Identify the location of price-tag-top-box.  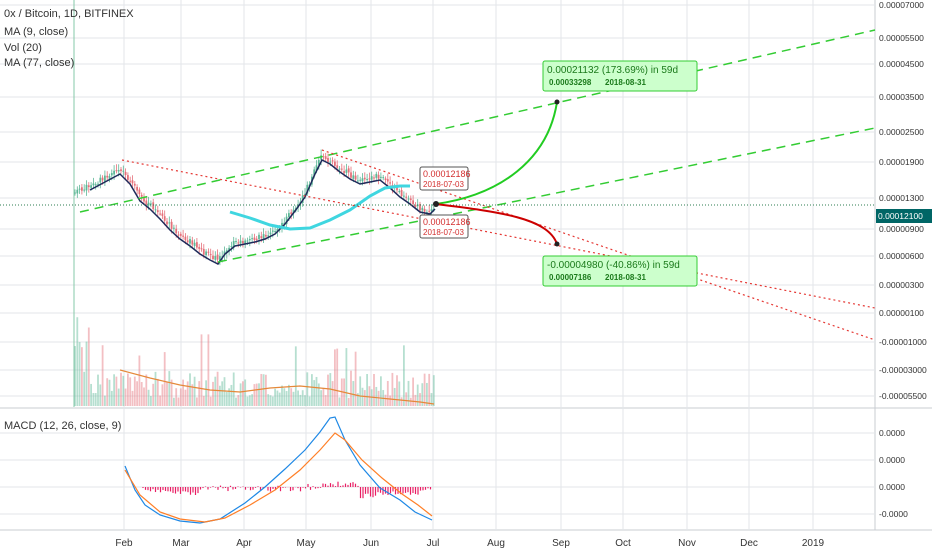
(444, 178).